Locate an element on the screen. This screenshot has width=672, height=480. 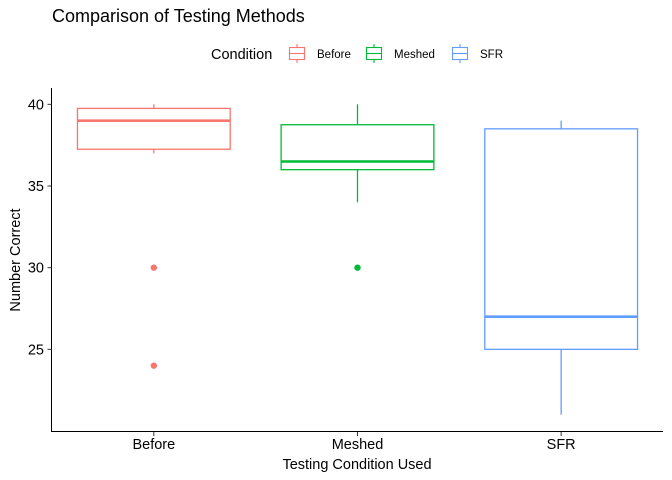
legend-item-meshed: Meshed is located at coordinates (400, 53).